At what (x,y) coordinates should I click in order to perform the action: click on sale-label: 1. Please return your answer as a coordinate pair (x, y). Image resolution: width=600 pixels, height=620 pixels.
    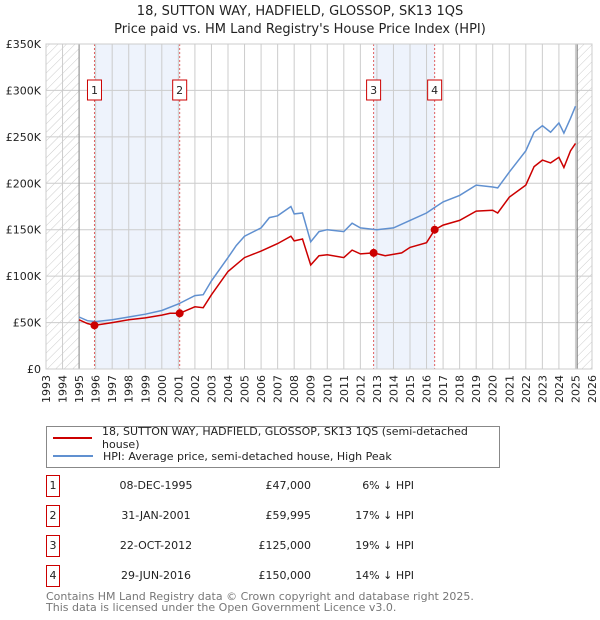
    Looking at the image, I should click on (94, 90).